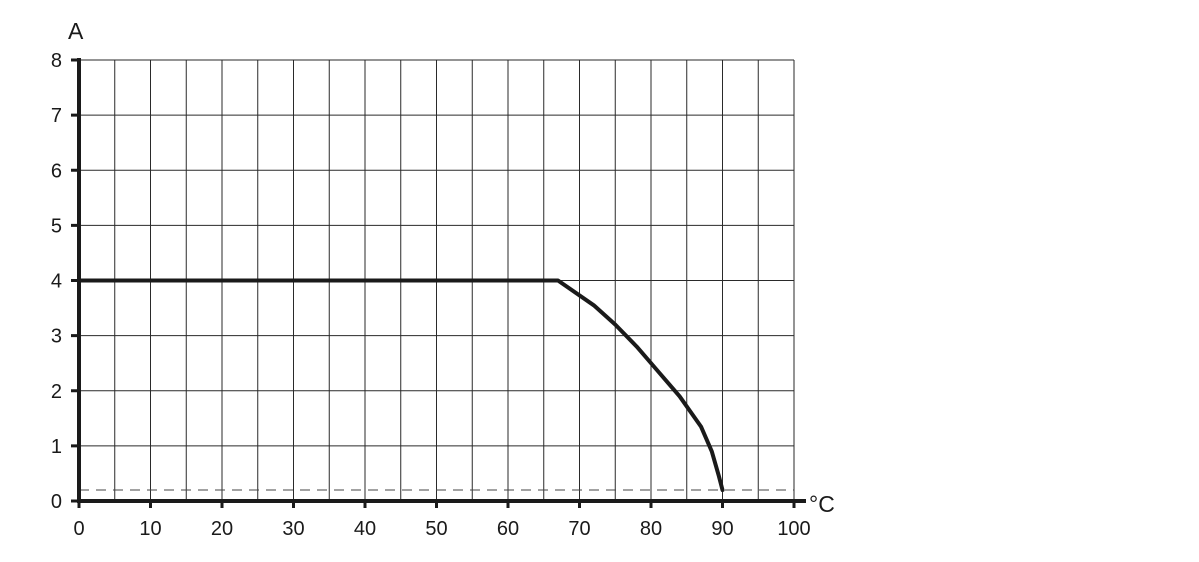 The height and width of the screenshot is (562, 1199). Describe the element at coordinates (508, 529) in the screenshot. I see `x-tick-label: 60` at that location.